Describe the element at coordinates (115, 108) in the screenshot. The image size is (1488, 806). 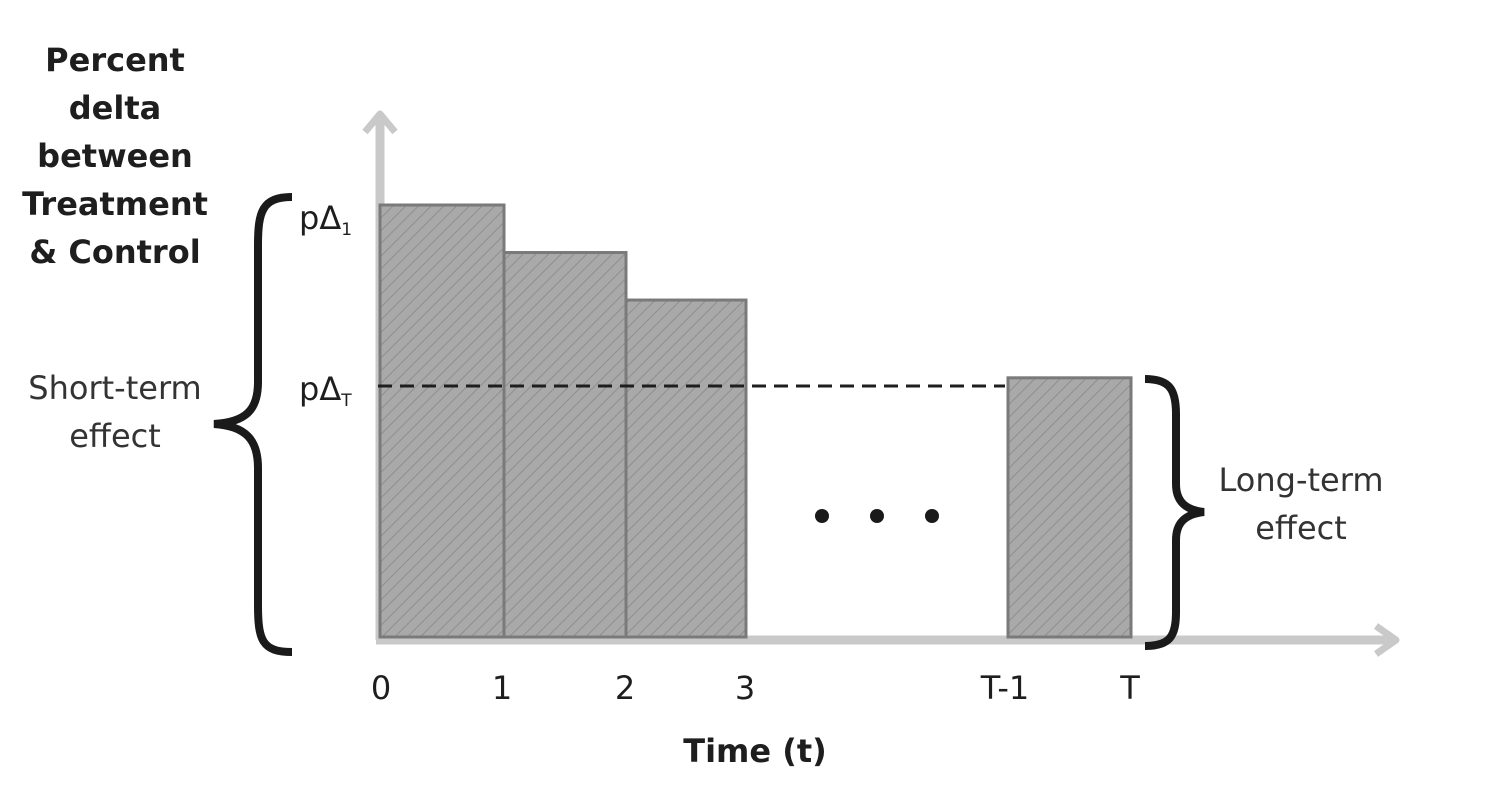
I see `y-axis-title-line: delta` at that location.